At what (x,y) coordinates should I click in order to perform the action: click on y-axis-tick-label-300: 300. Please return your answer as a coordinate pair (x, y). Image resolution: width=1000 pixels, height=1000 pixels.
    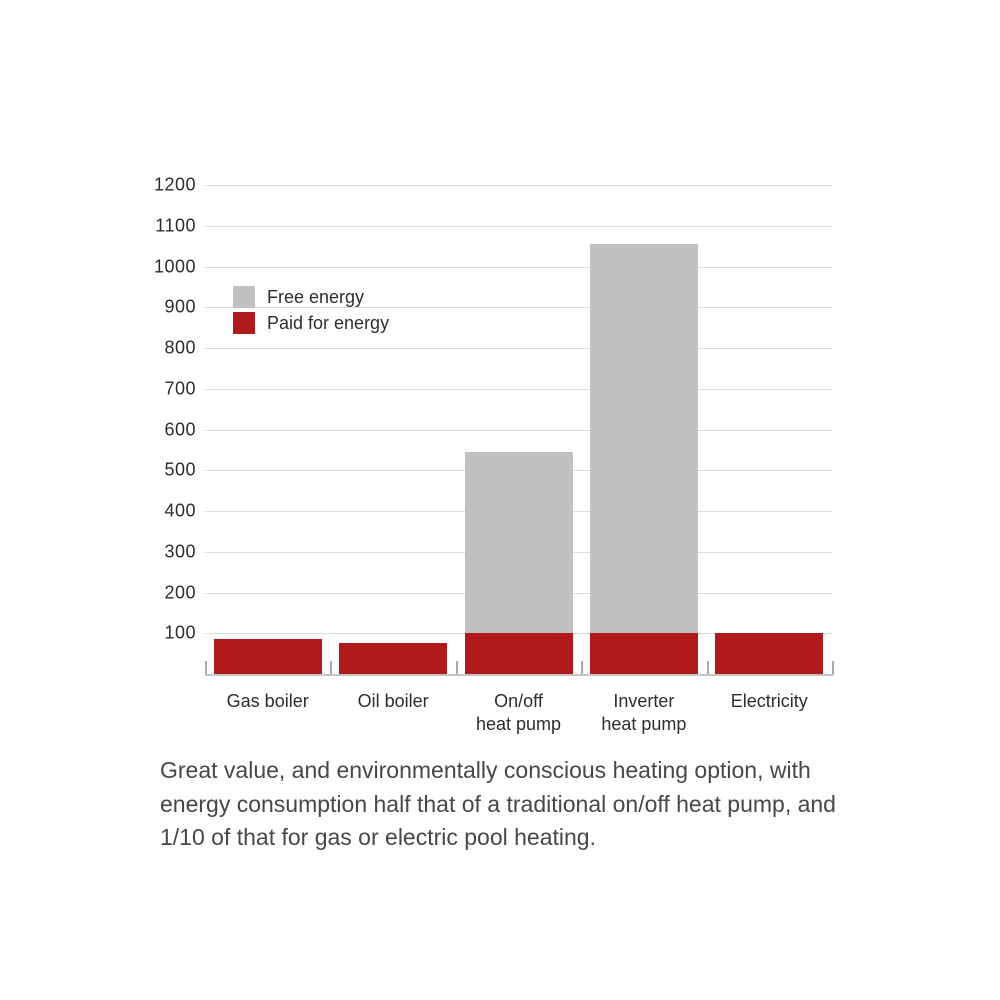
    Looking at the image, I should click on (180, 551).